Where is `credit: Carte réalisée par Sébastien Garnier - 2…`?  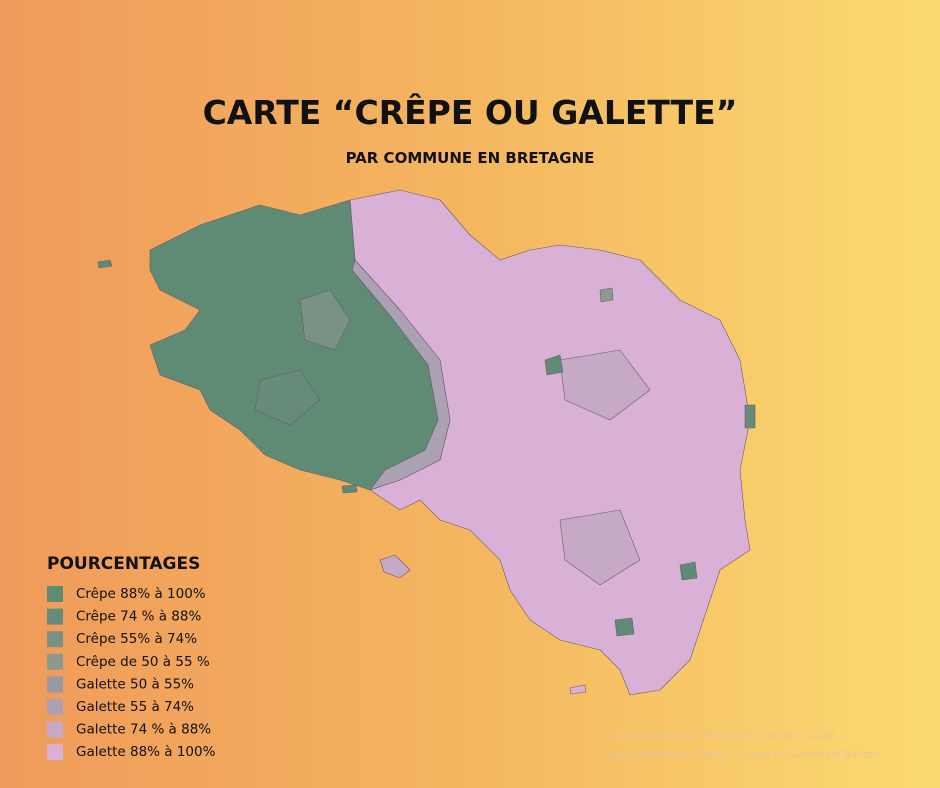
credit: Carte réalisée par Sébastien Garnier - 2… is located at coordinates (720, 736).